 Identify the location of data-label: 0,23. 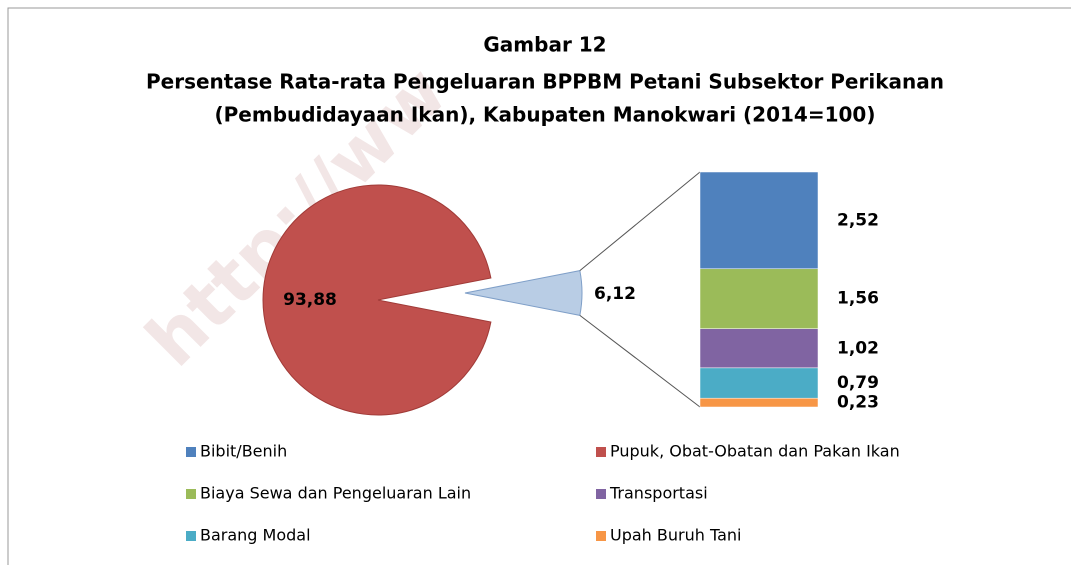
(858, 403).